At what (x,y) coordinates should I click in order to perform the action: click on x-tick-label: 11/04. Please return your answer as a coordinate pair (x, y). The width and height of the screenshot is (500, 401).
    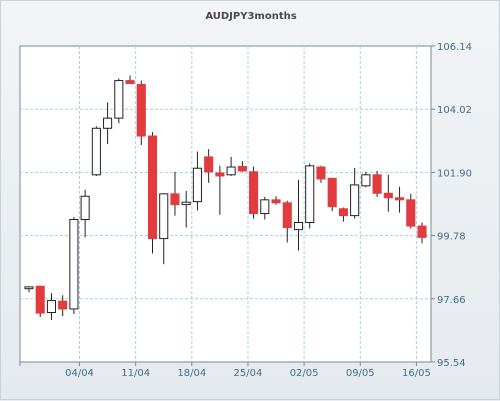
    Looking at the image, I should click on (135, 373).